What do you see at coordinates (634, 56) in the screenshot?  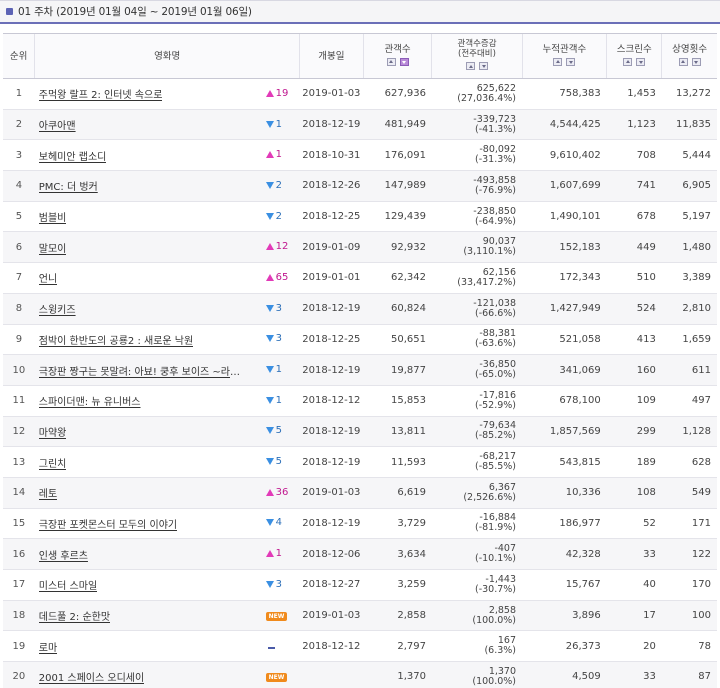 I see `col-screens: 스크린수` at bounding box center [634, 56].